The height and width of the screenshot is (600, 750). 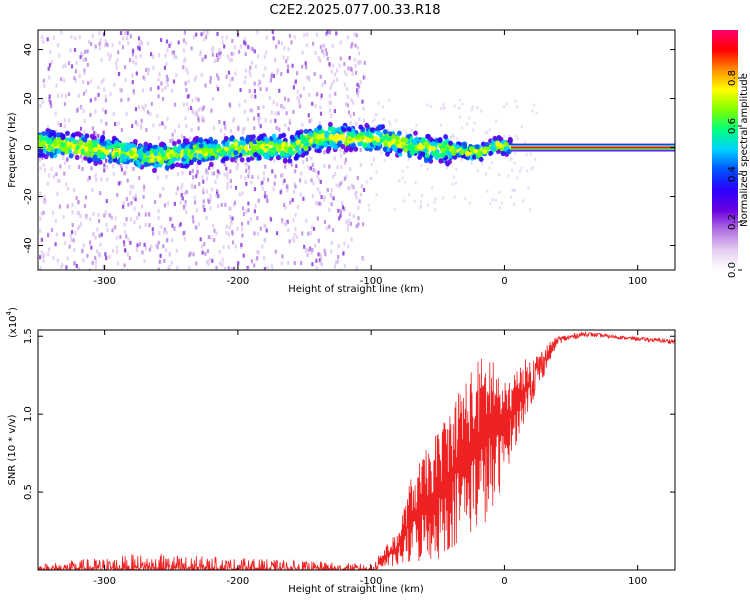 I want to click on snr-x-tick-label: -100, so click(x=371, y=581).